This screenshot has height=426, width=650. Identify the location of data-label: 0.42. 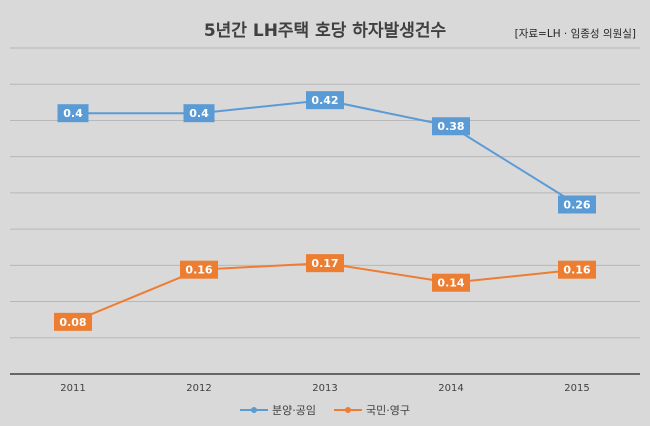
(324, 100).